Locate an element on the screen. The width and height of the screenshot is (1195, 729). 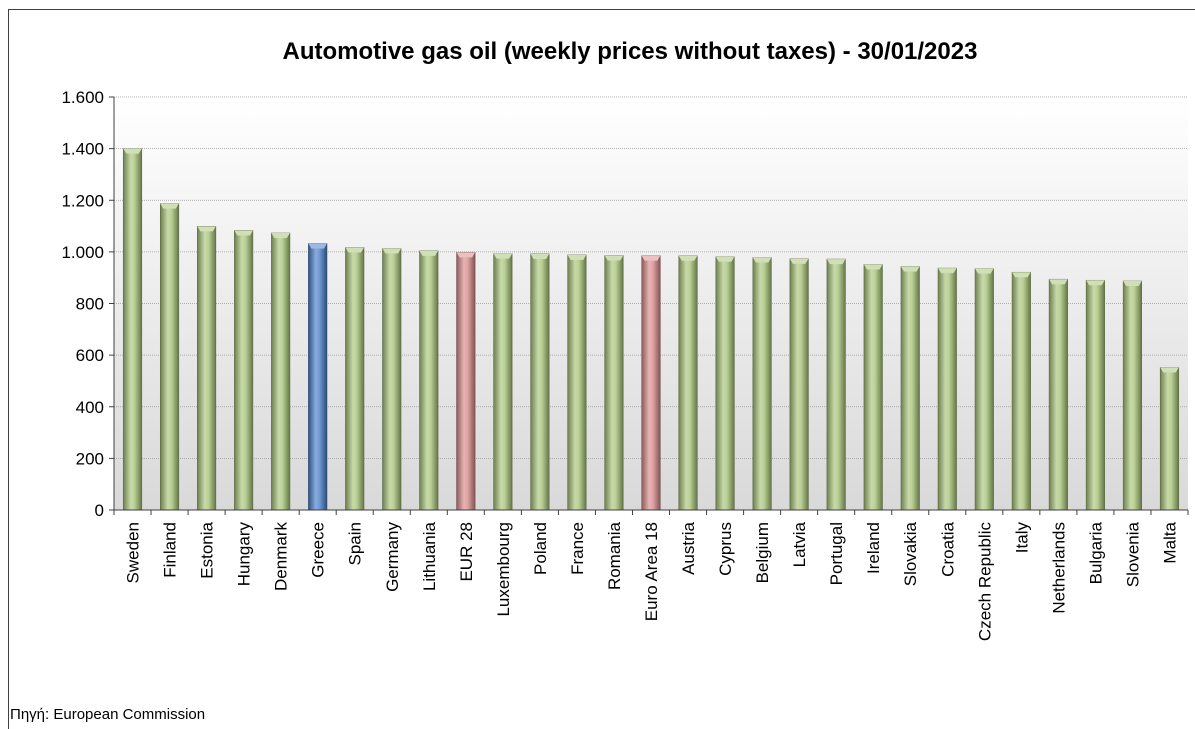
bar-slovenia is located at coordinates (1132, 395).